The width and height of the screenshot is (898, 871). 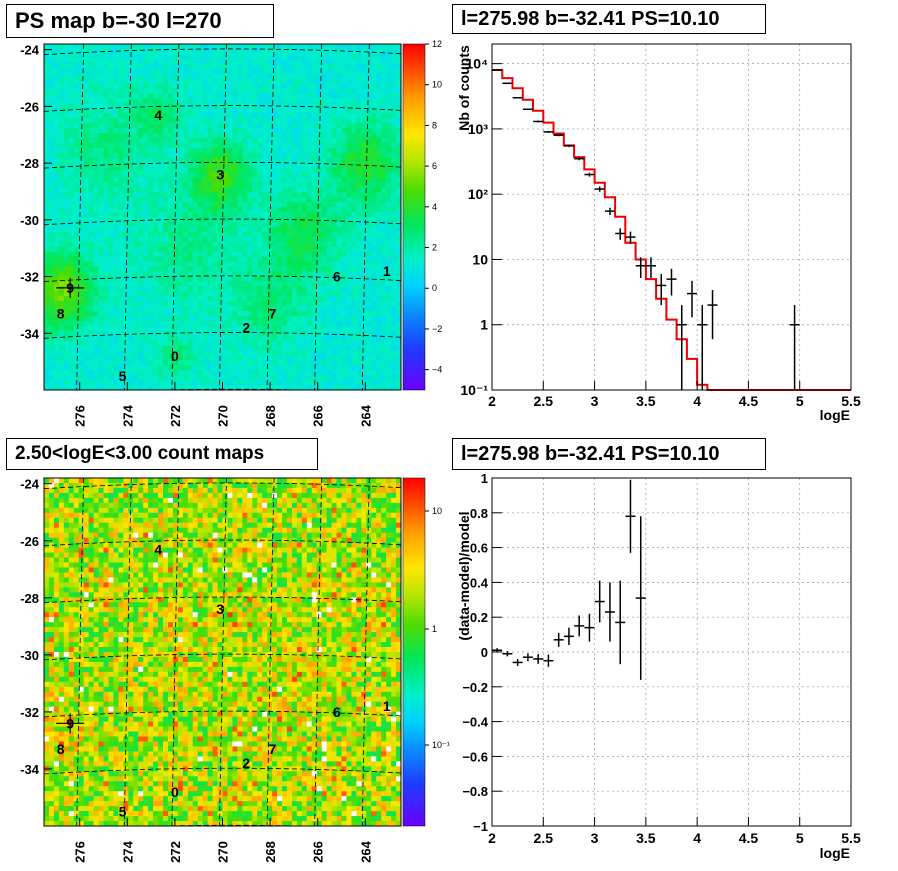 What do you see at coordinates (569, 579) in the screenshot?
I see `residual-data-points` at bounding box center [569, 579].